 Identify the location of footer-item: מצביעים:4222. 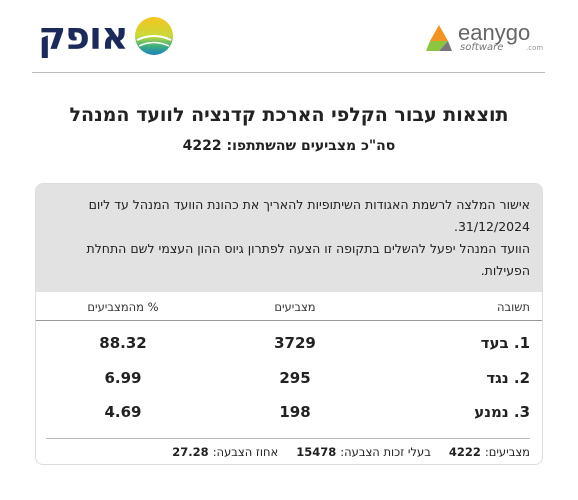
(489, 452).